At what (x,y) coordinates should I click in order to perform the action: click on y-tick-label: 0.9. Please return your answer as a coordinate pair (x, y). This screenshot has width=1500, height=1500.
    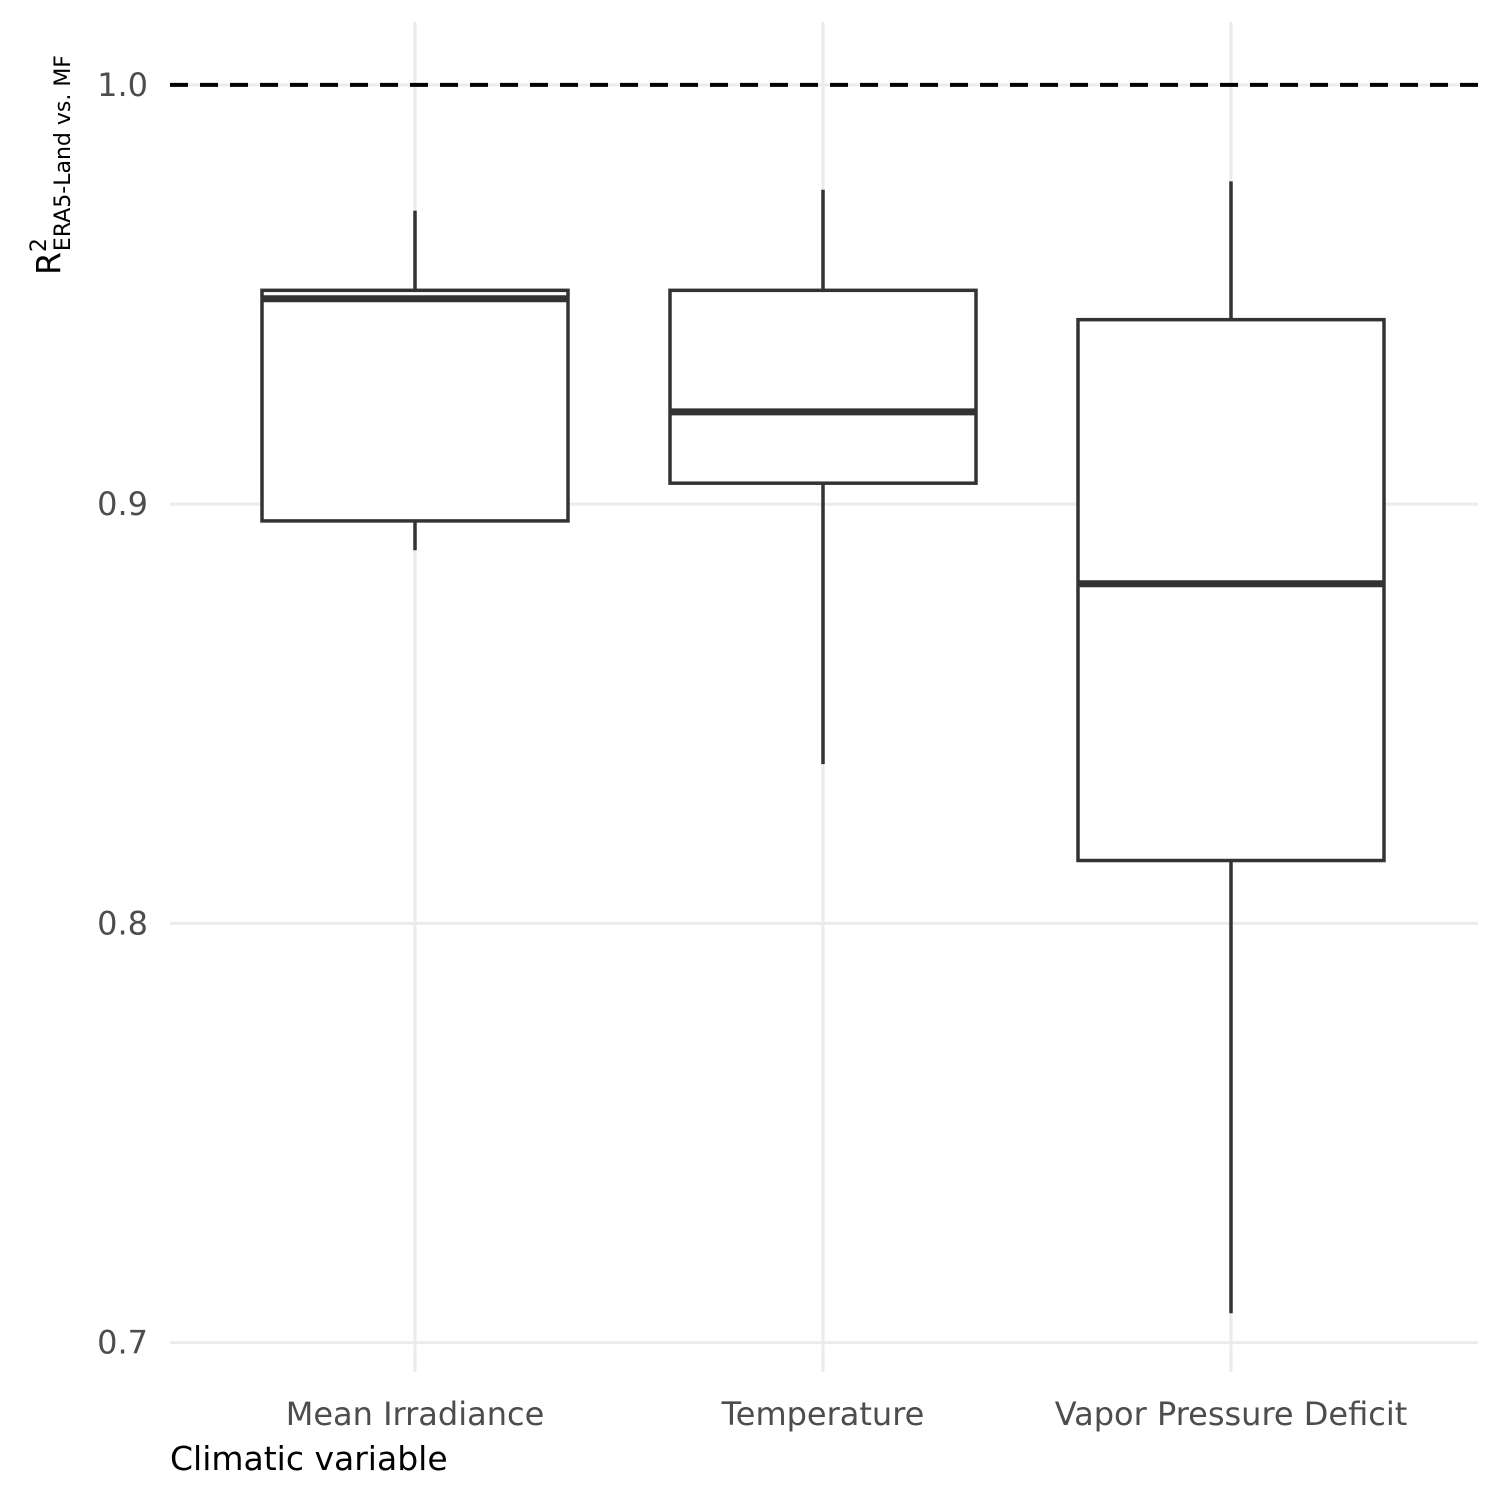
    Looking at the image, I should click on (122, 504).